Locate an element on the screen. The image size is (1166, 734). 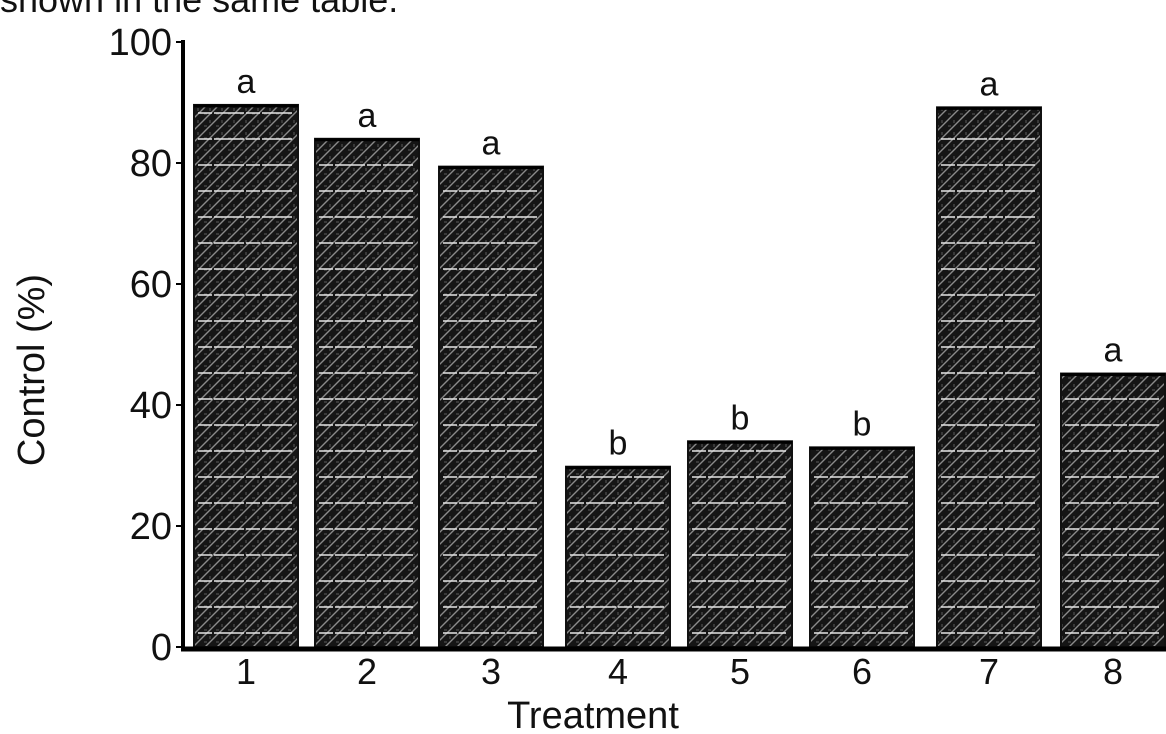
x-tick-label: 2 is located at coordinates (367, 671).